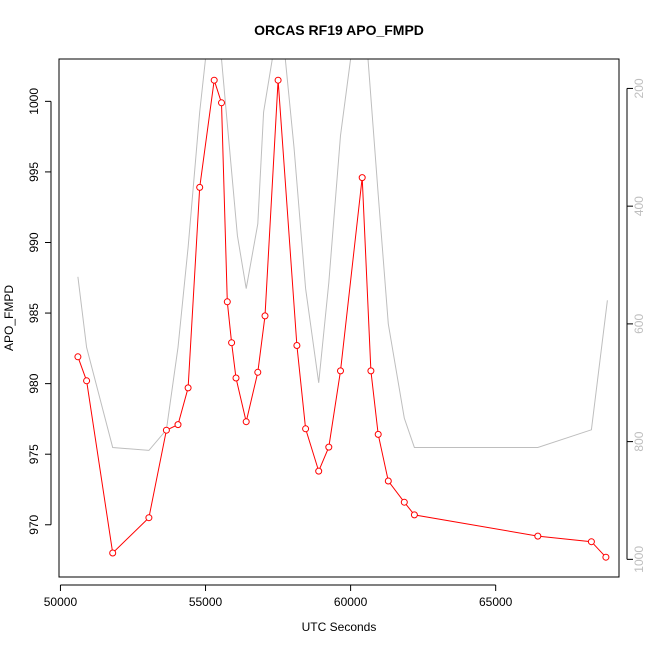 Image resolution: width=650 pixels, height=650 pixels. I want to click on y2-tick-label: 400, so click(639, 206).